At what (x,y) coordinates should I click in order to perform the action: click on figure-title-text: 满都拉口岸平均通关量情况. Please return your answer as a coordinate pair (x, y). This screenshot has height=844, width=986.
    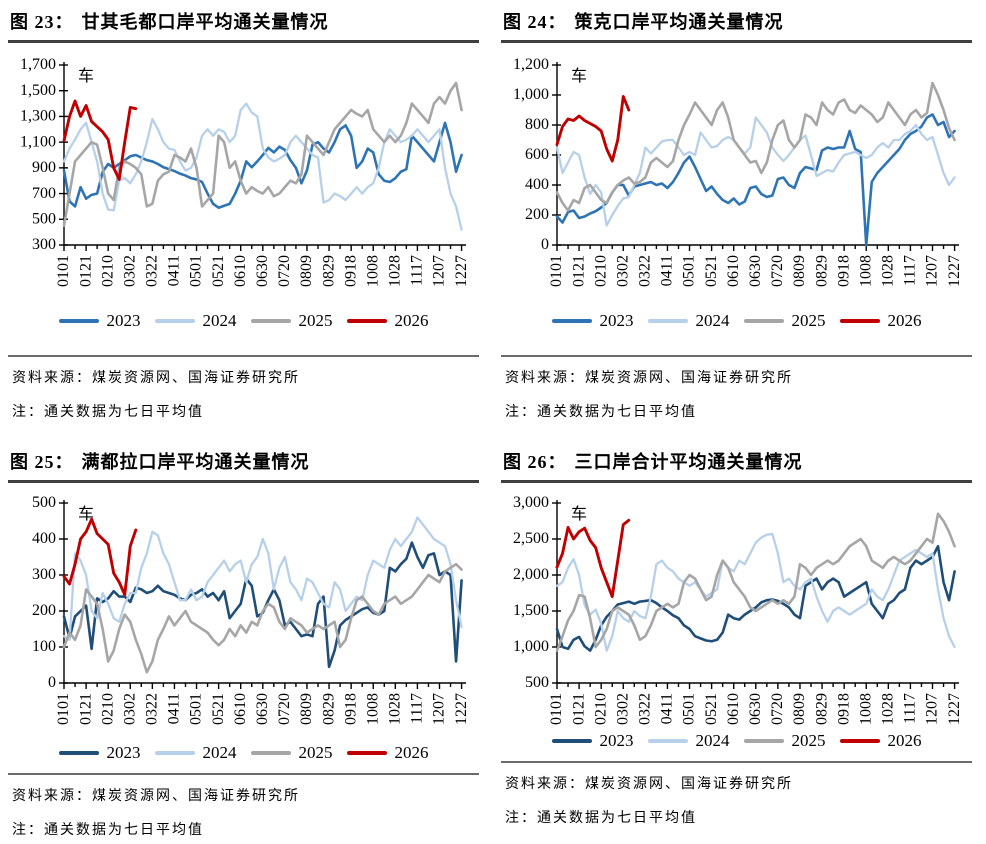
    Looking at the image, I should click on (195, 462).